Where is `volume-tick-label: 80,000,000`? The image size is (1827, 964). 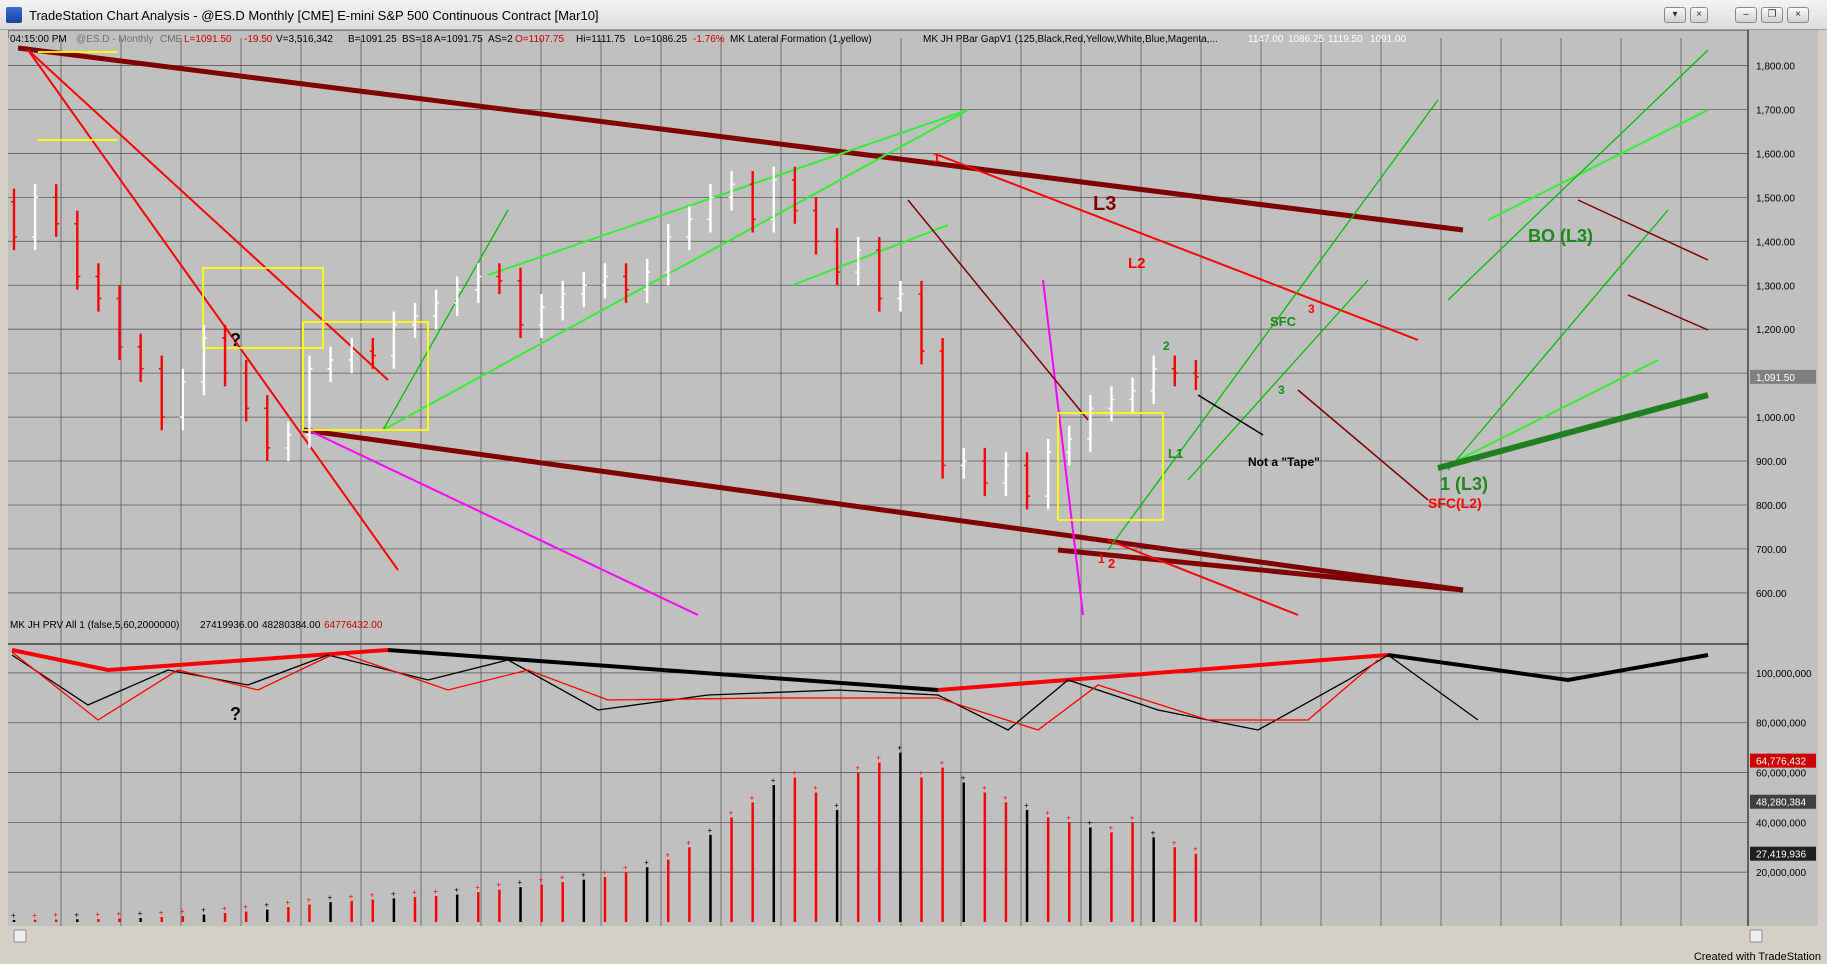
volume-tick-label: 80,000,000 is located at coordinates (1781, 724).